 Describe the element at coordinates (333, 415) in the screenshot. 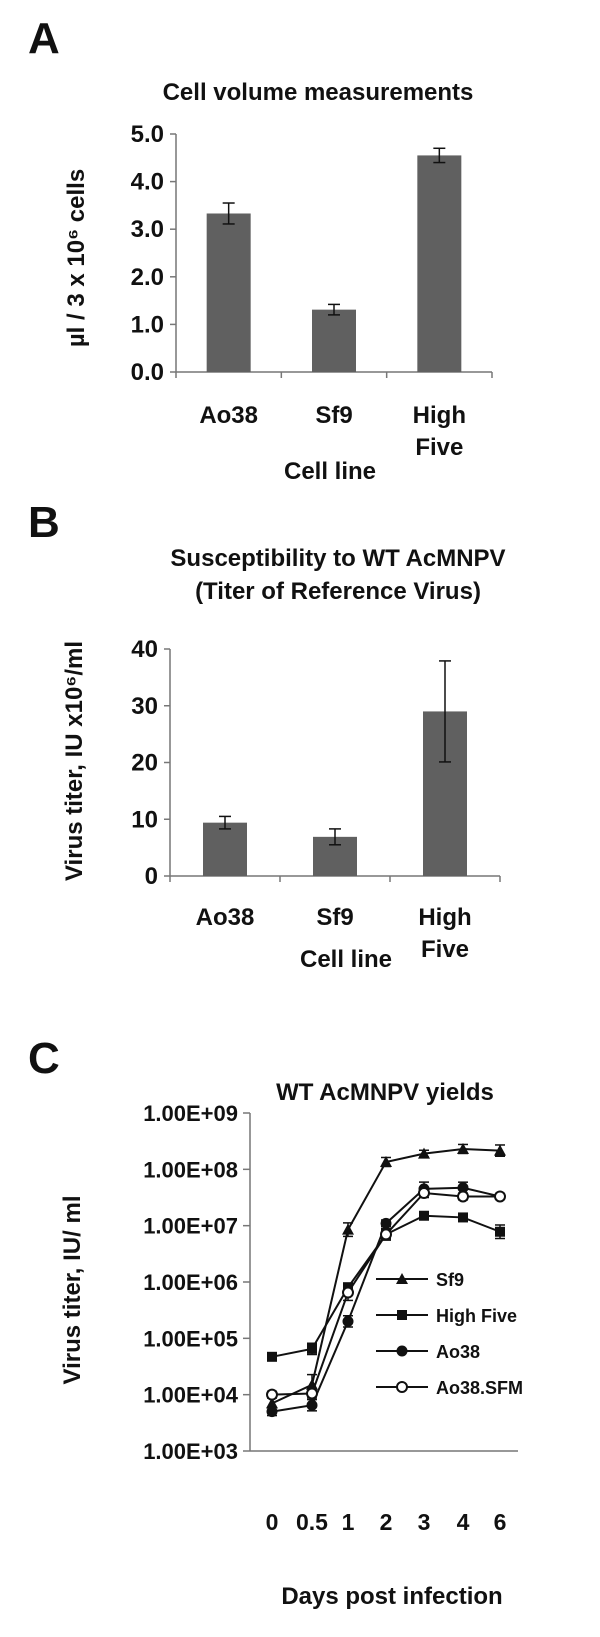

I see `chart-a-category-label: Sf9` at that location.